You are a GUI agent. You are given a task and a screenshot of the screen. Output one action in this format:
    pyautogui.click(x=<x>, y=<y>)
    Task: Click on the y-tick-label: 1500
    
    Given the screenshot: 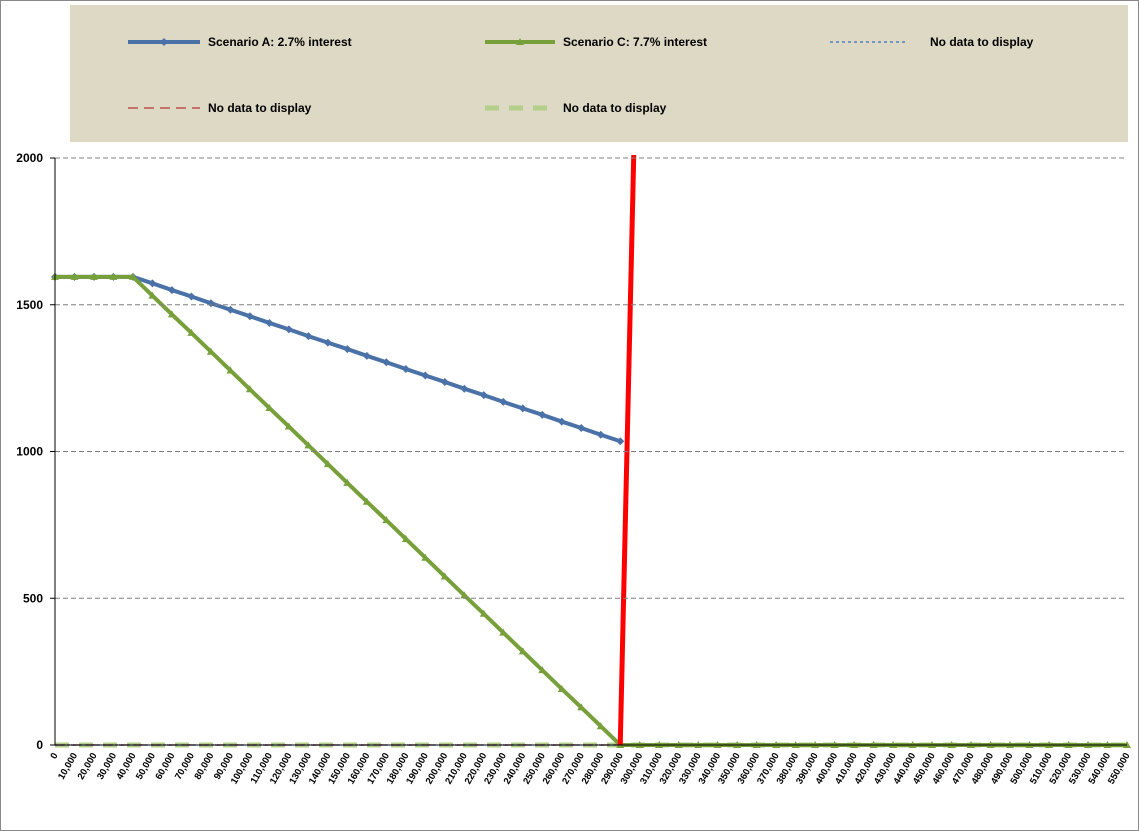 What is the action you would take?
    pyautogui.click(x=29, y=305)
    